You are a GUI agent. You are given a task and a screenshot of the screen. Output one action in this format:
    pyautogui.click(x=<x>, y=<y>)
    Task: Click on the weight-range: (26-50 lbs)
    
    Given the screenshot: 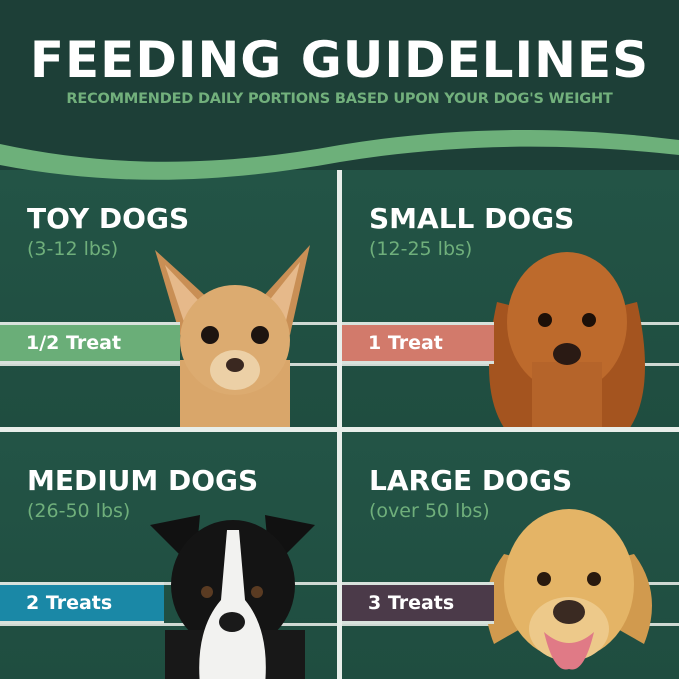 What is the action you would take?
    pyautogui.click(x=79, y=511)
    